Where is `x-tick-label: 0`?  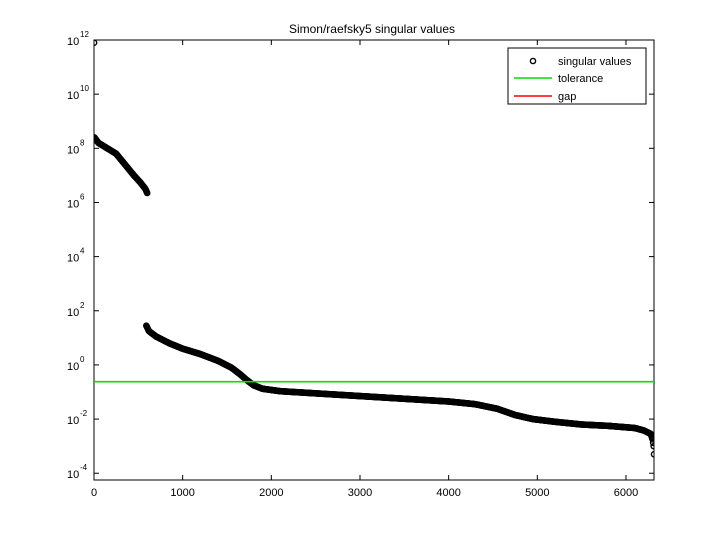 x-tick-label: 0 is located at coordinates (94, 493).